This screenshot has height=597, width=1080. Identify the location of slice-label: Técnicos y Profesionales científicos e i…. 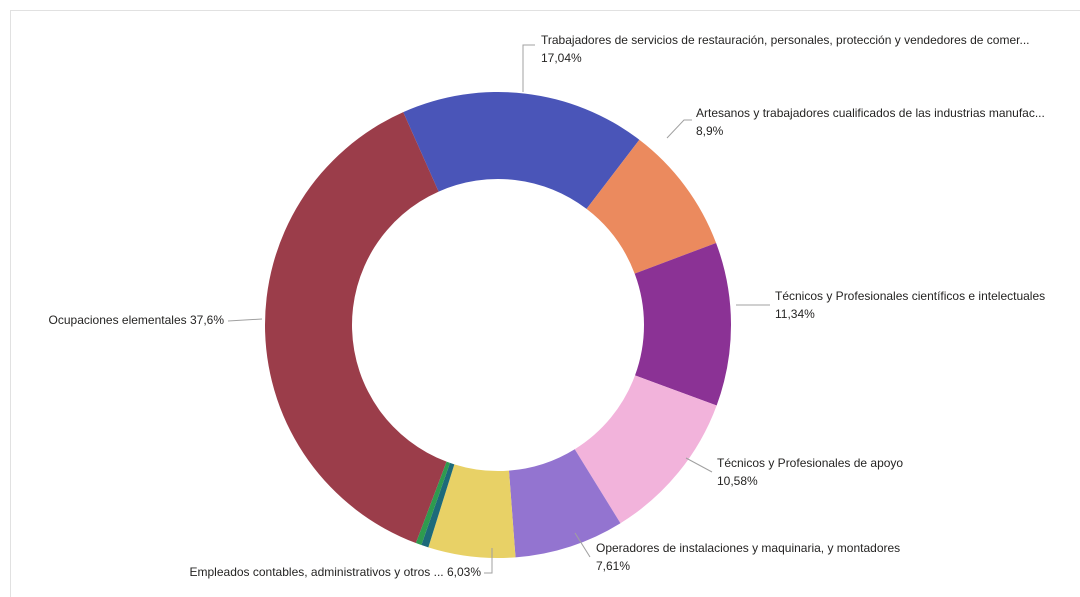
(910, 296).